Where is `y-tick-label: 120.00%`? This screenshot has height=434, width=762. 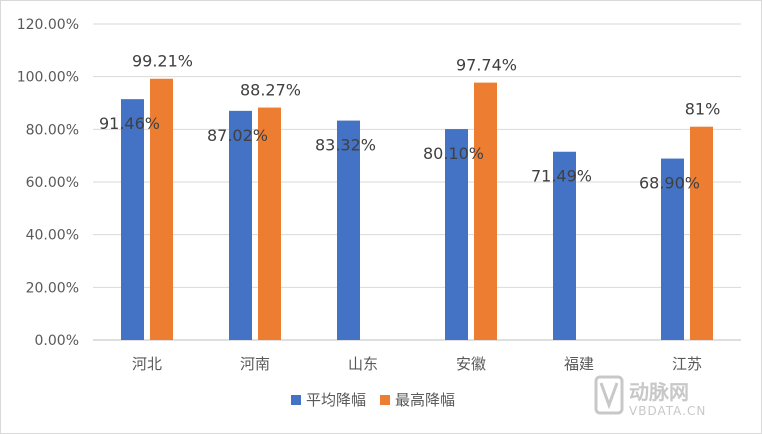
y-tick-label: 120.00% is located at coordinates (48, 25).